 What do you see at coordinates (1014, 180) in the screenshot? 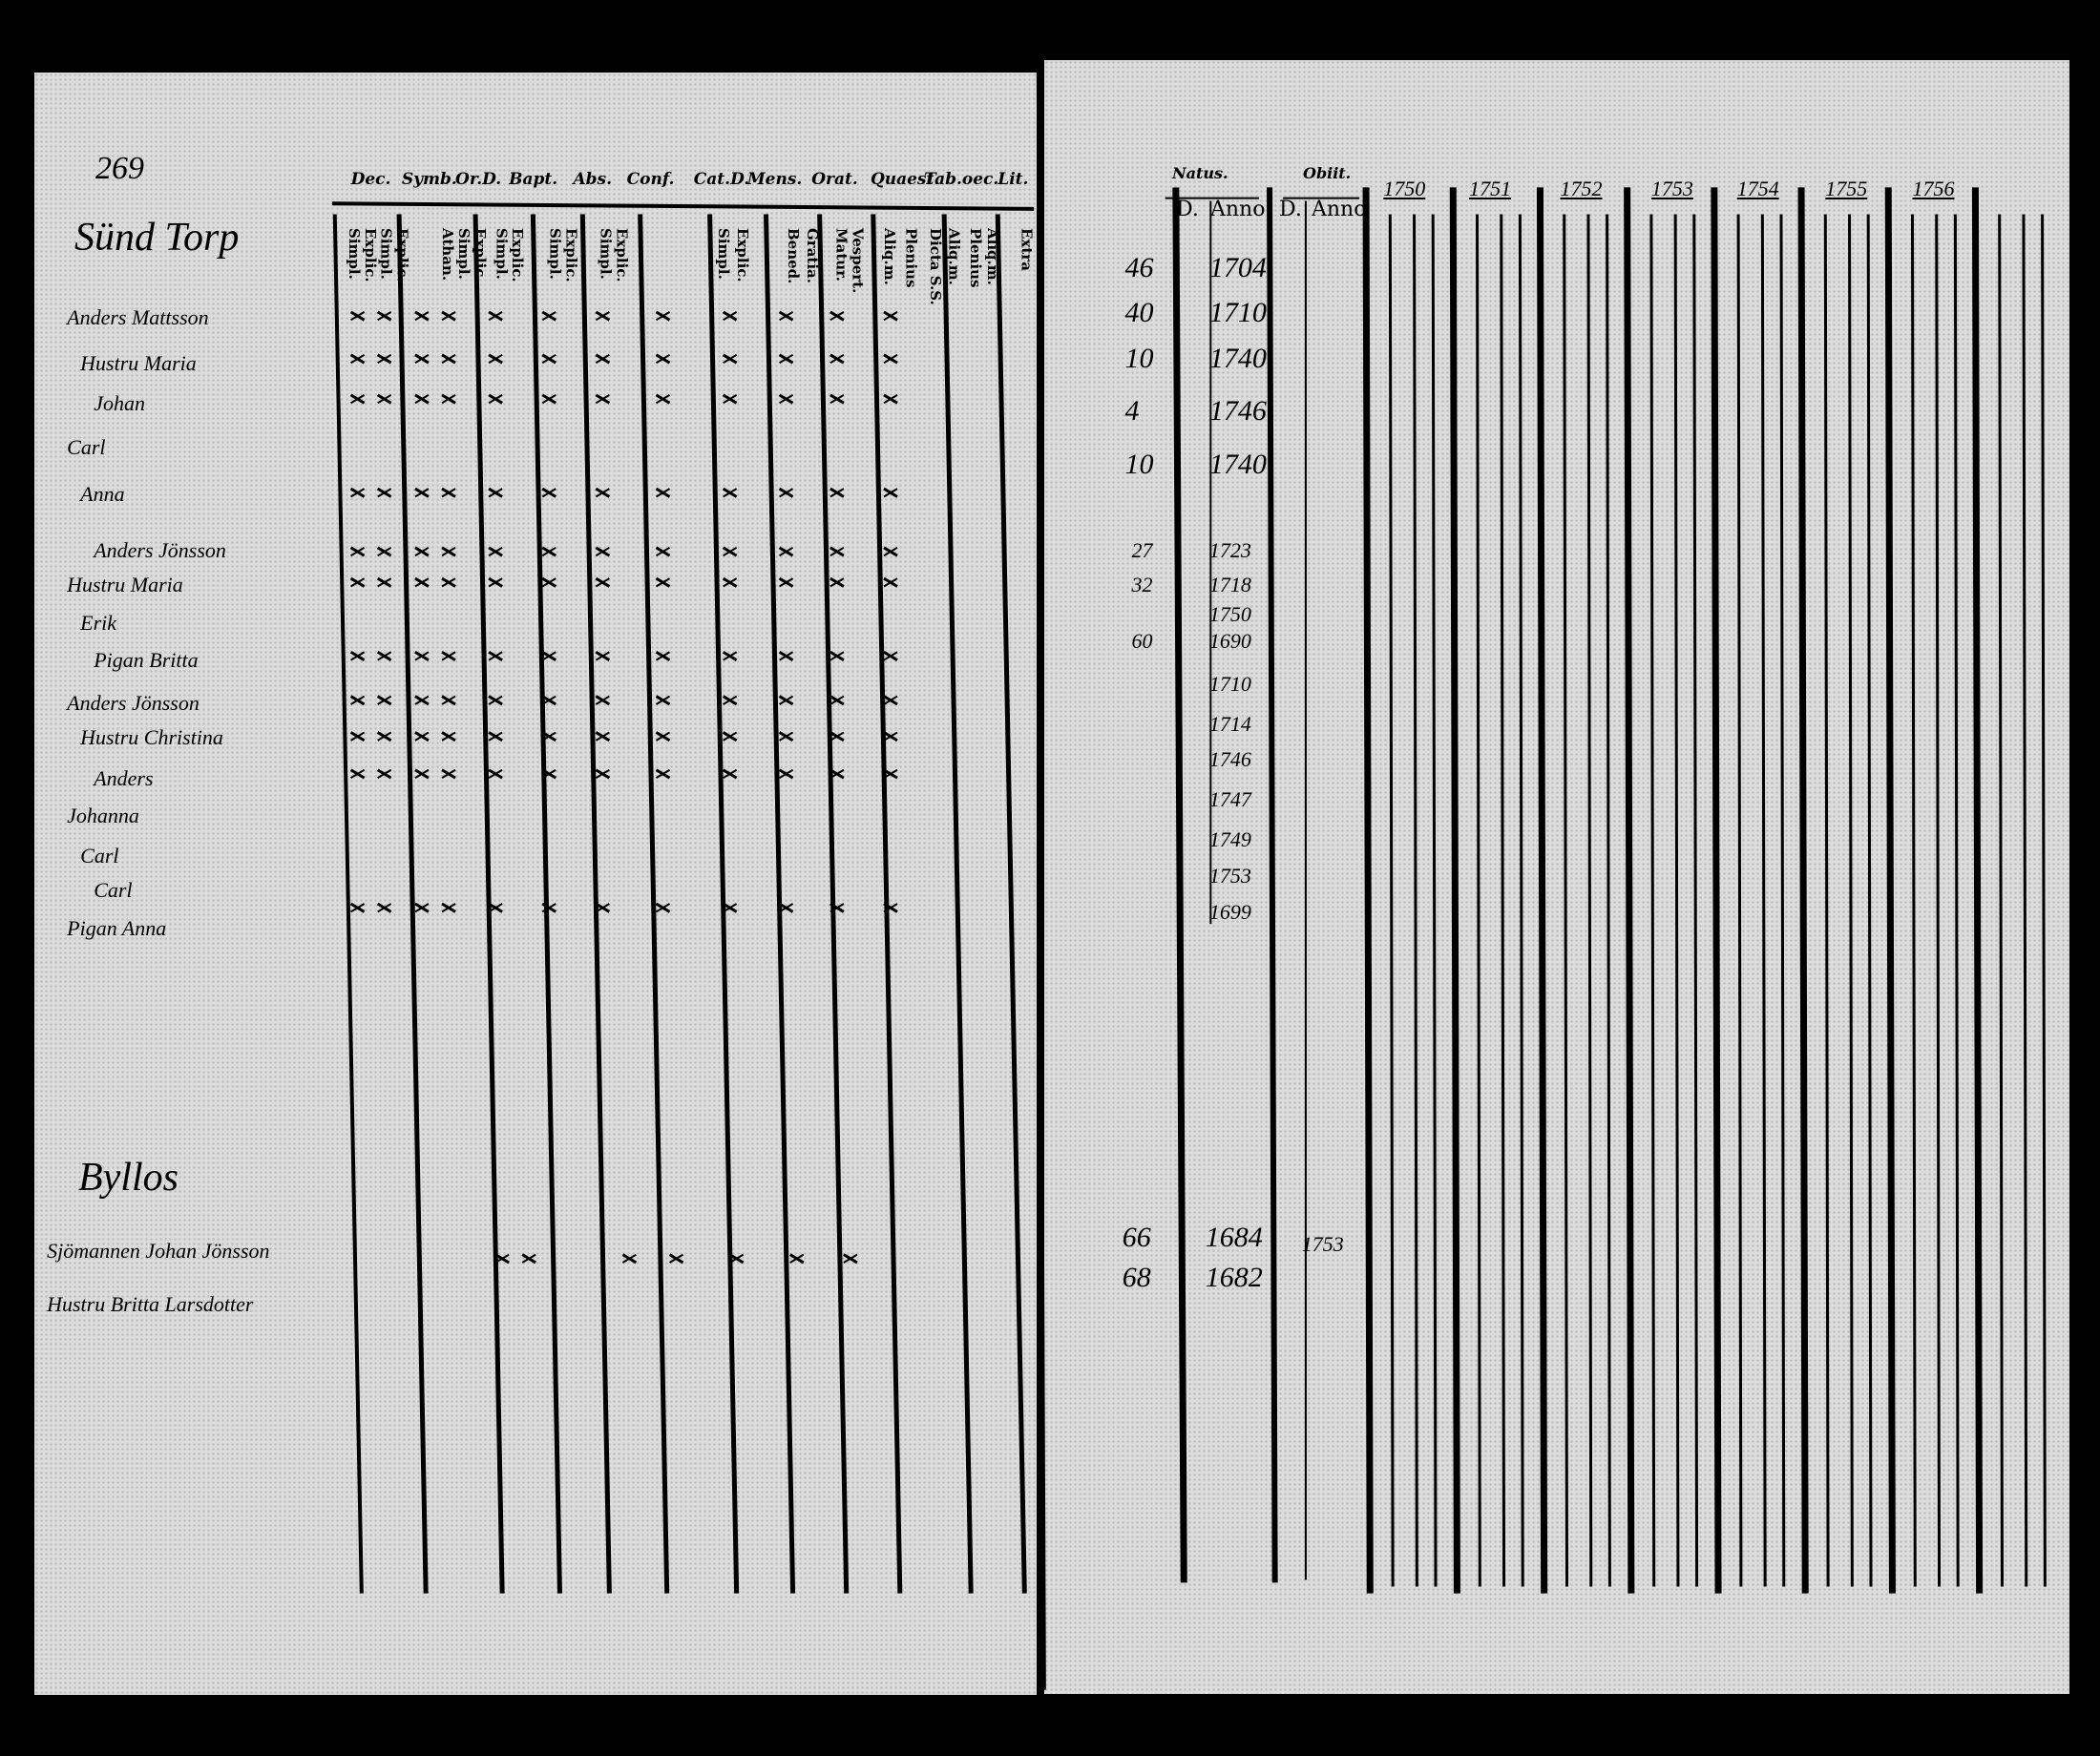
I see `header-label: Lit.` at bounding box center [1014, 180].